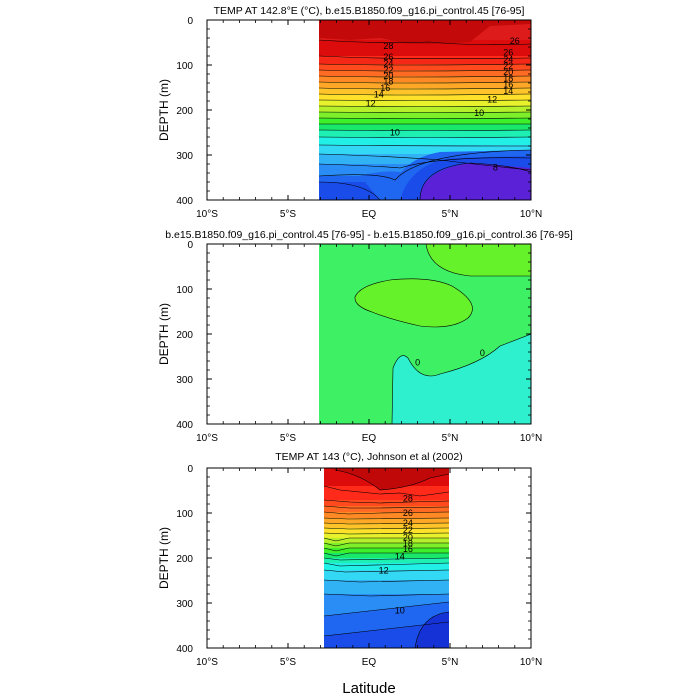 The image size is (700, 700). What do you see at coordinates (450, 357) in the screenshot?
I see `panel-2-contour-labels: 00` at bounding box center [450, 357].